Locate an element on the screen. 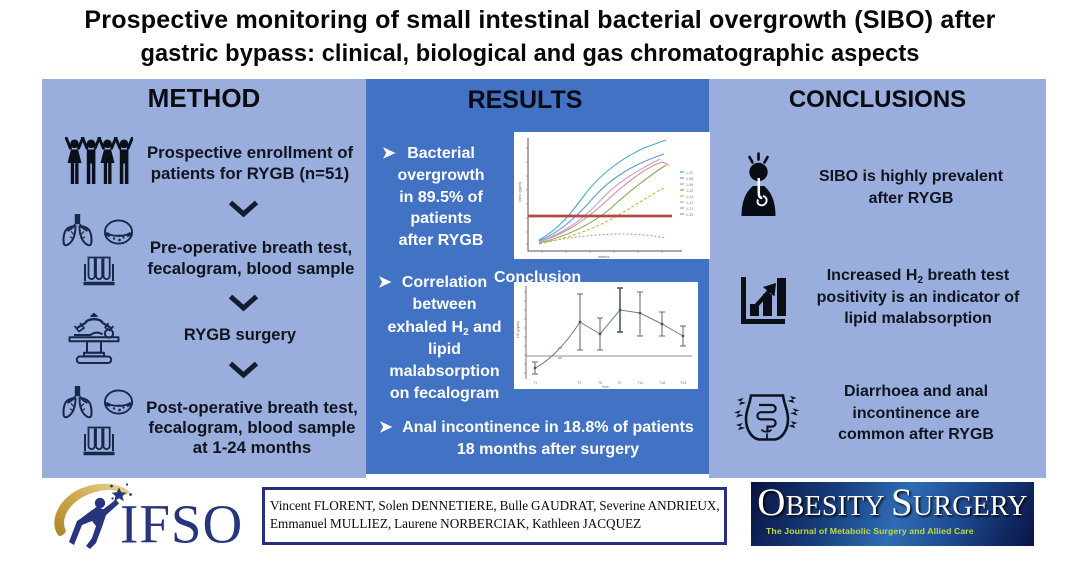  svg-text: 1-10 is located at coordinates (689, 191).